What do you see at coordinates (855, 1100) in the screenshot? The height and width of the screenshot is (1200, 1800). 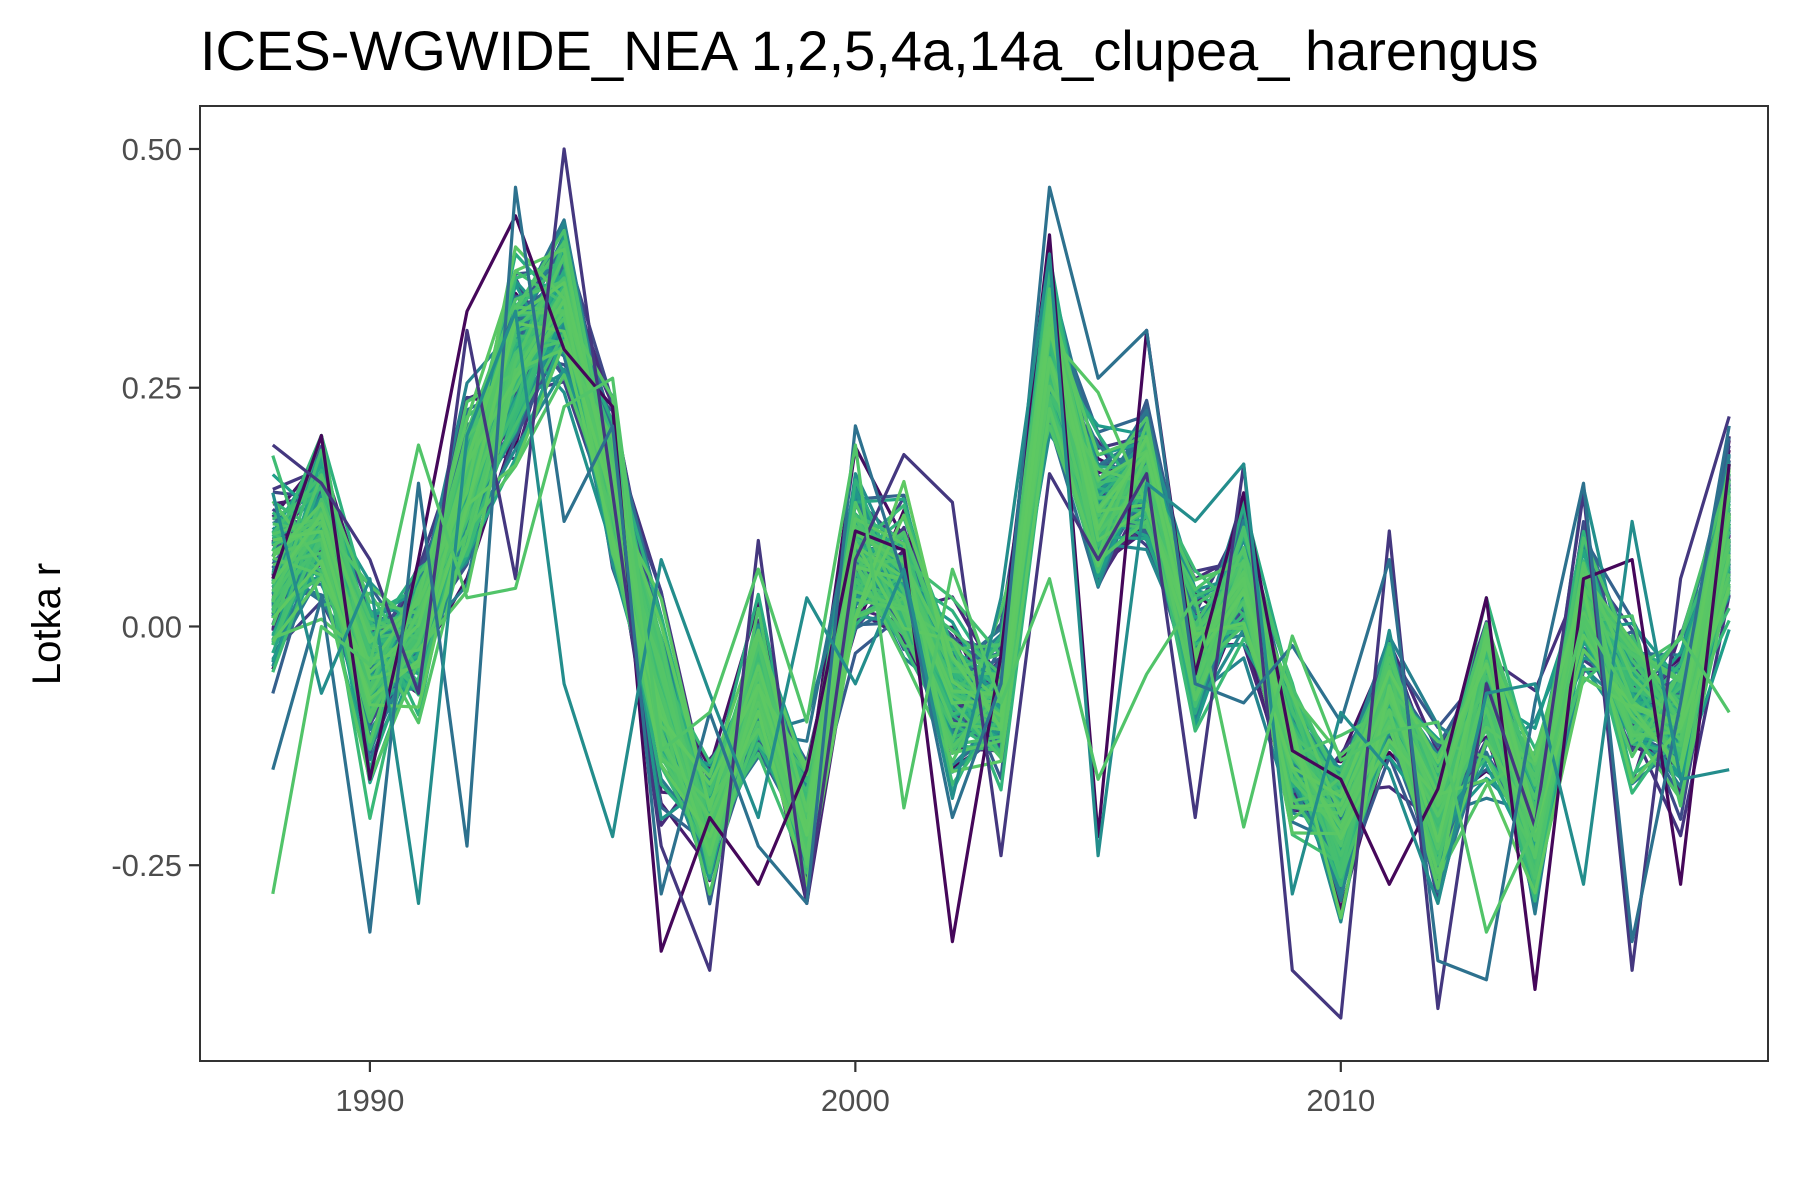 I see `x-tick-label: 2000` at bounding box center [855, 1100].